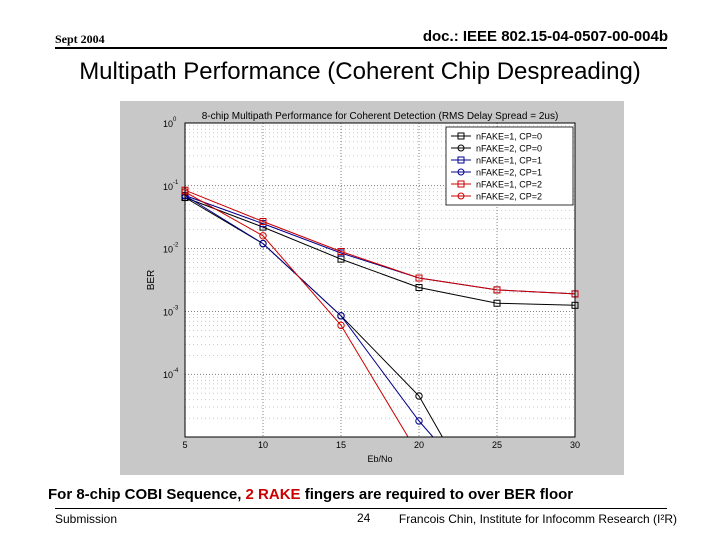  I want to click on legend-label: nFAKE=1, CP=2, so click(509, 185).